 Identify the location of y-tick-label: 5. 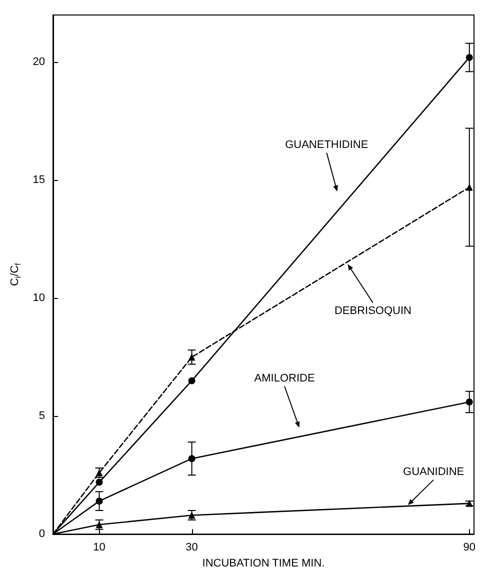
(41, 416).